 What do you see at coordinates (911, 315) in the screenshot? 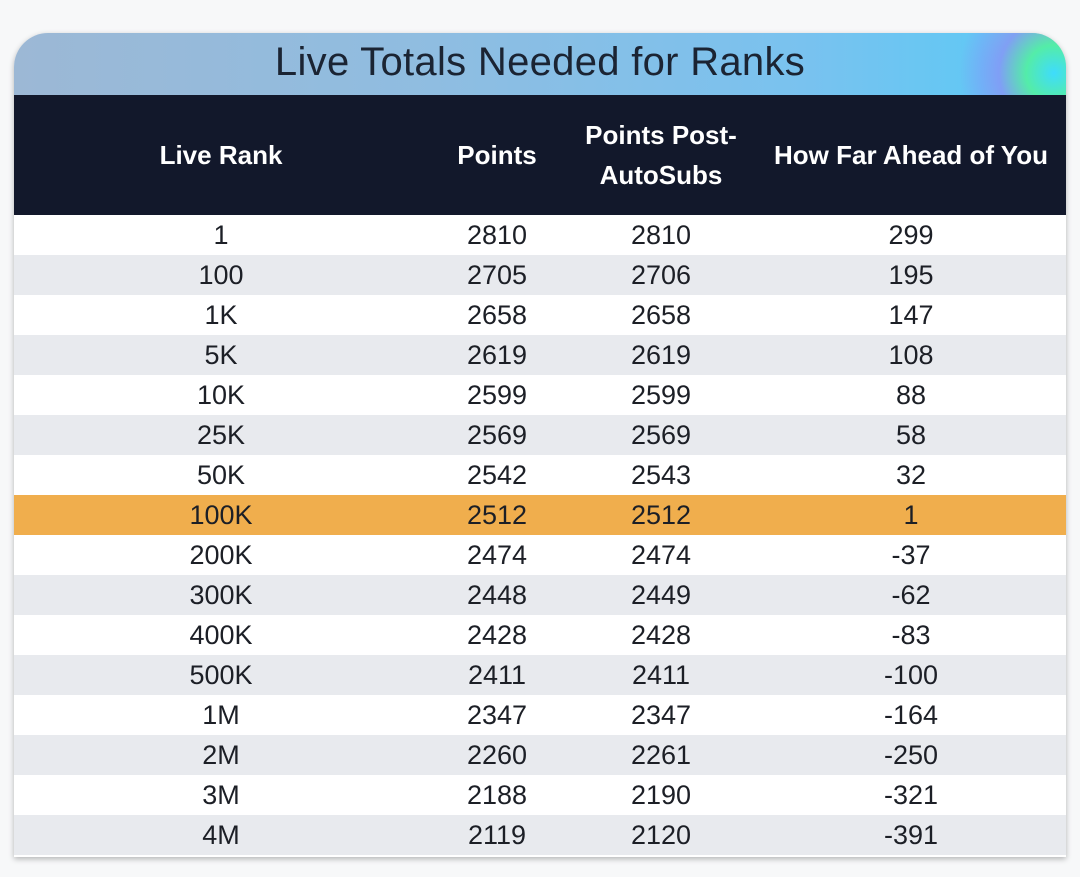
I see `cell-how-far-ahead: 147` at bounding box center [911, 315].